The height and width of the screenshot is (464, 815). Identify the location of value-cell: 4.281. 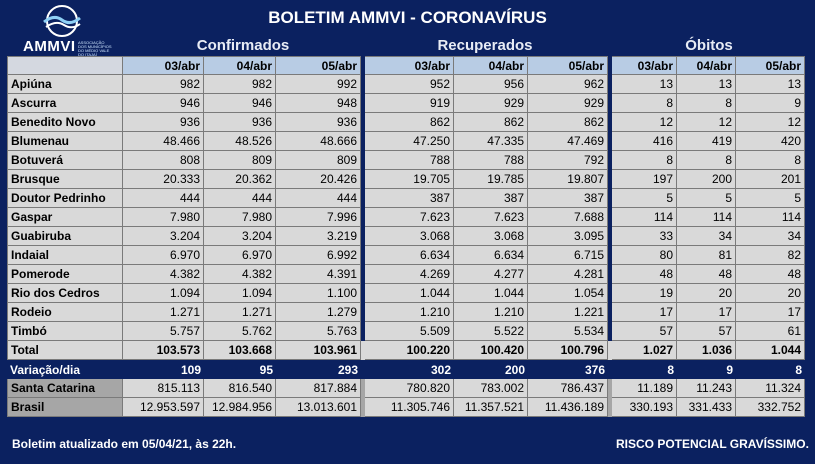
(568, 274).